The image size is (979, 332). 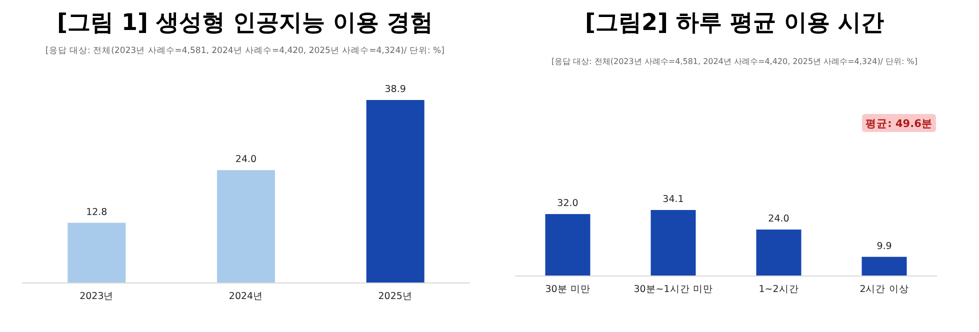 What do you see at coordinates (734, 23) in the screenshot?
I see `chart-title: [그림2] 하루 평균 이용 시간` at bounding box center [734, 23].